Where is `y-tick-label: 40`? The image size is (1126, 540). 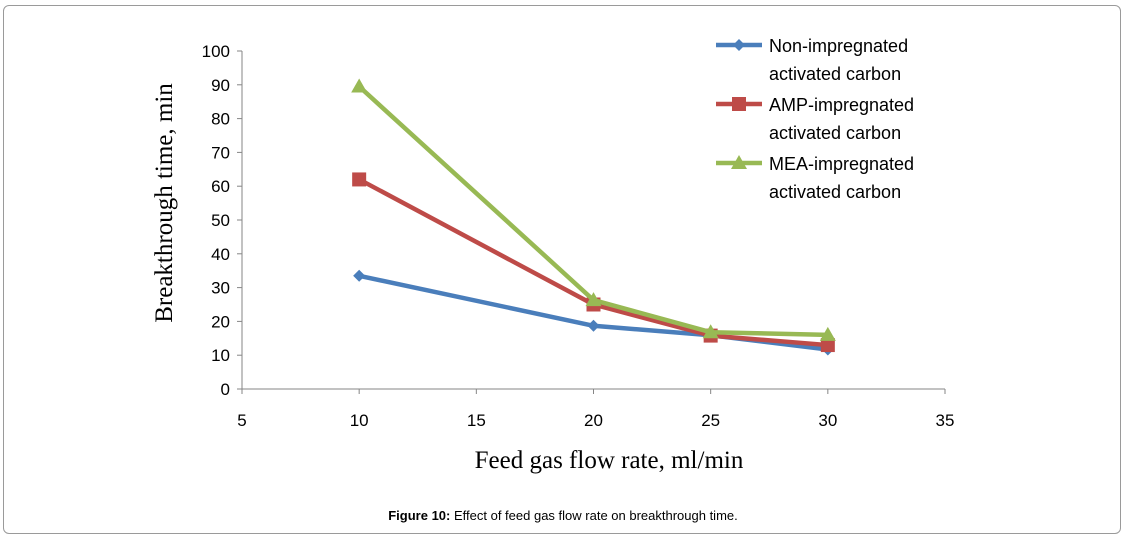
y-tick-label: 40 is located at coordinates (220, 254).